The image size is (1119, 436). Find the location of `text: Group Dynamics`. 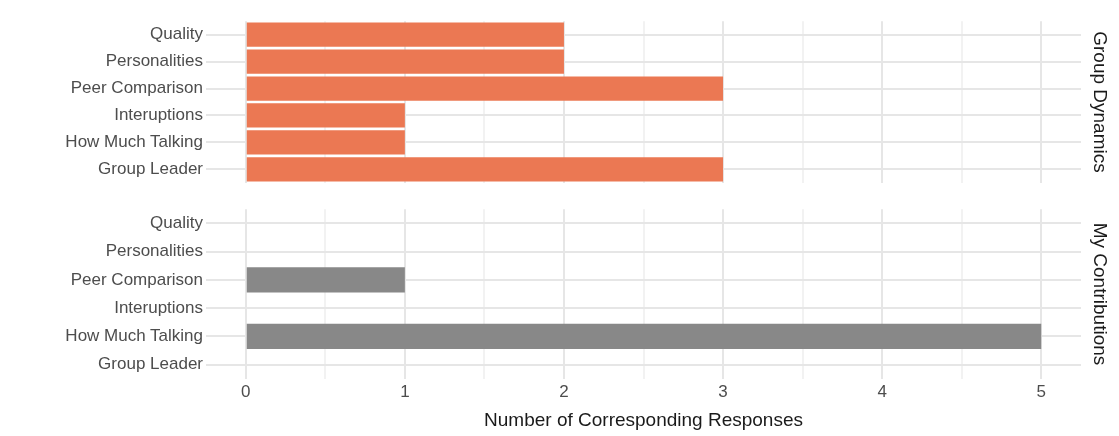

text: Group Dynamics is located at coordinates (1100, 102).